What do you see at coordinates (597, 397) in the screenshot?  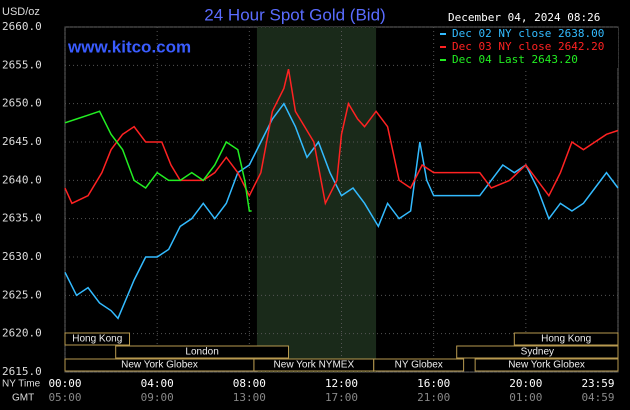 I see `x2-tick-label: 04:59` at bounding box center [597, 397].